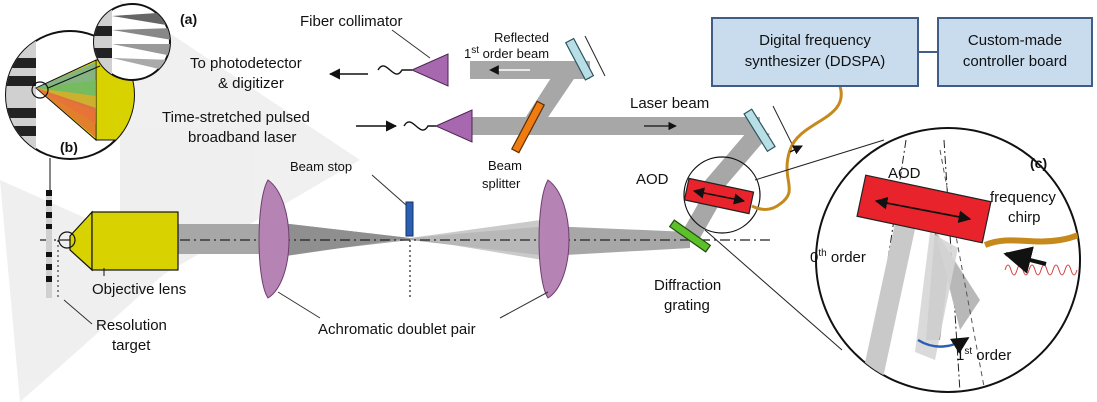 This screenshot has height=402, width=1097. I want to click on fiber-collimator-label: Fiber collimator, so click(351, 21).